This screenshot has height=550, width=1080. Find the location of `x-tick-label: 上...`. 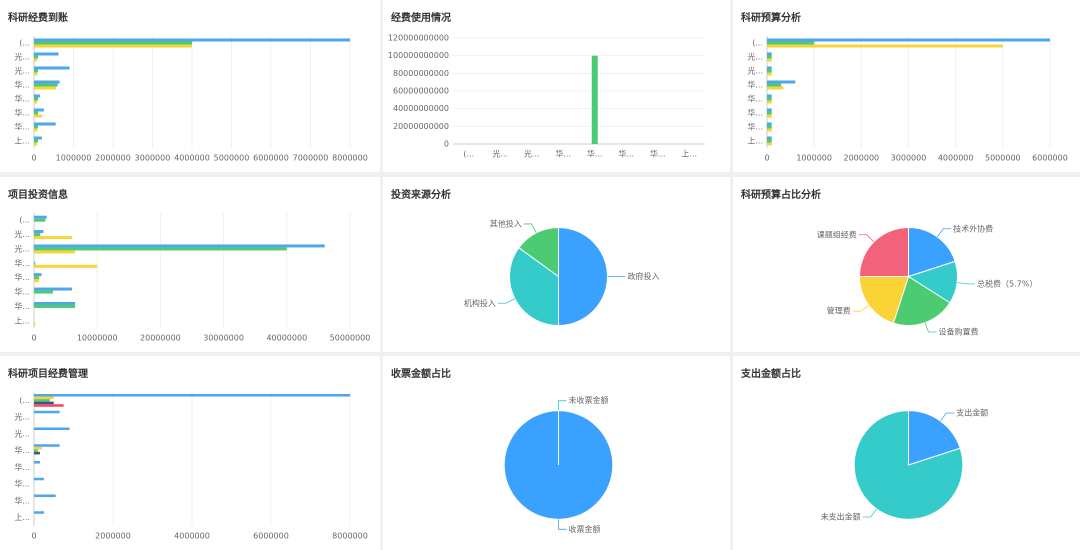

x-tick-label: 上... is located at coordinates (689, 154).